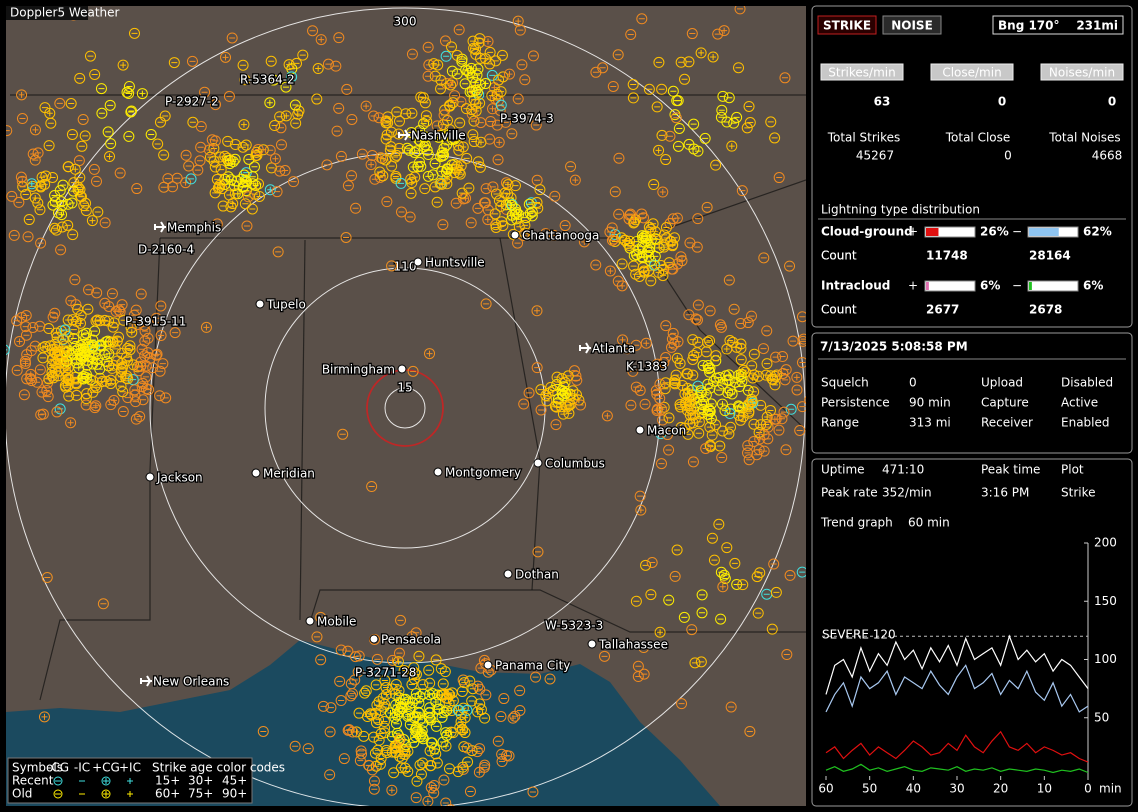 Image resolution: width=1138 pixels, height=812 pixels. What do you see at coordinates (1105, 659) in the screenshot?
I see `y-tick-label: 100` at bounding box center [1105, 659].